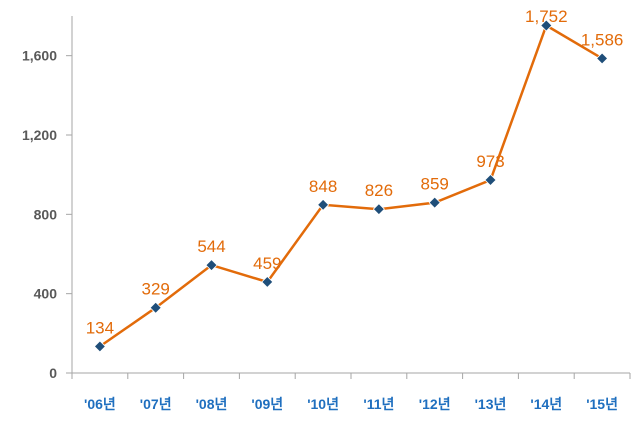 This screenshot has height=421, width=643. I want to click on x-tick-label: '15년, so click(602, 404).